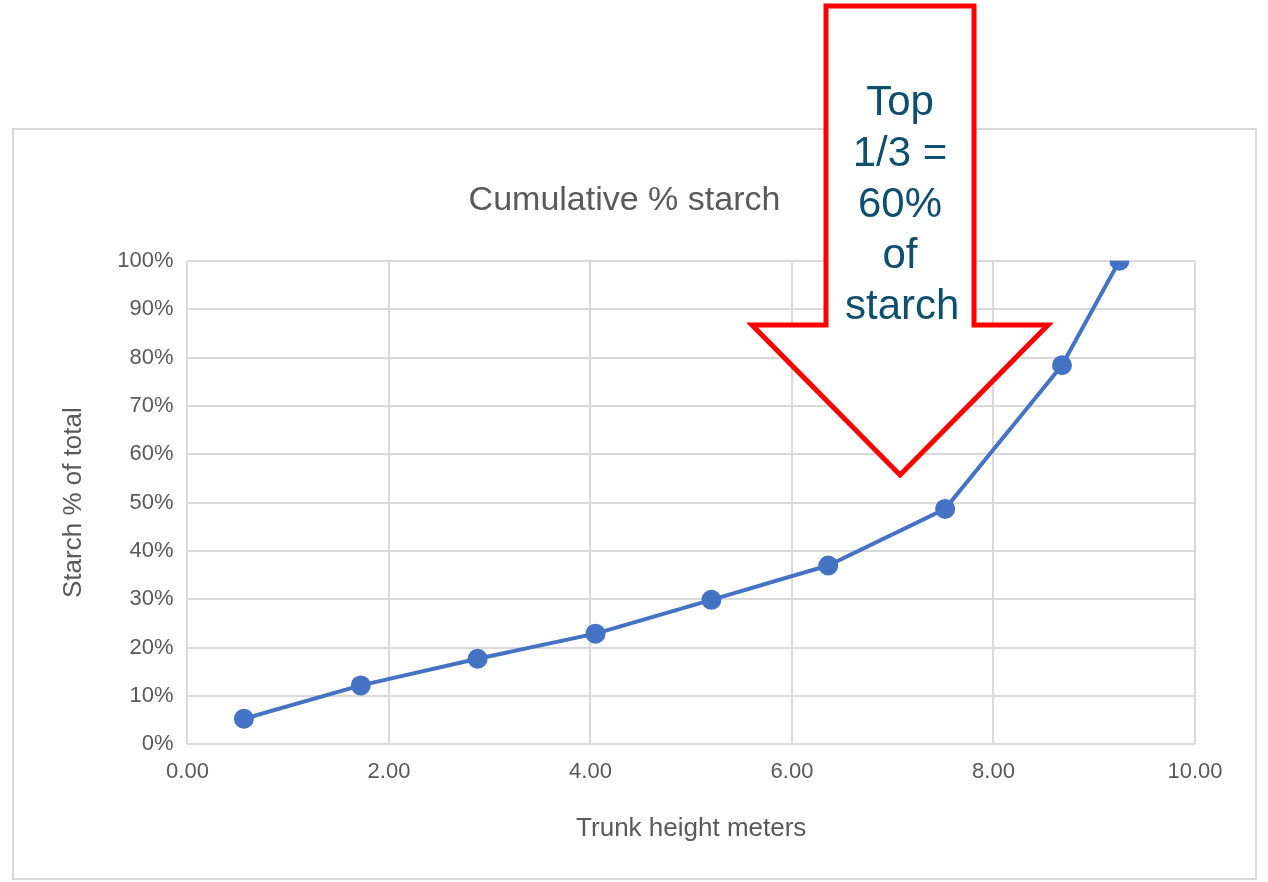  What do you see at coordinates (151, 598) in the screenshot?
I see `y-tick-label: 30%` at bounding box center [151, 598].